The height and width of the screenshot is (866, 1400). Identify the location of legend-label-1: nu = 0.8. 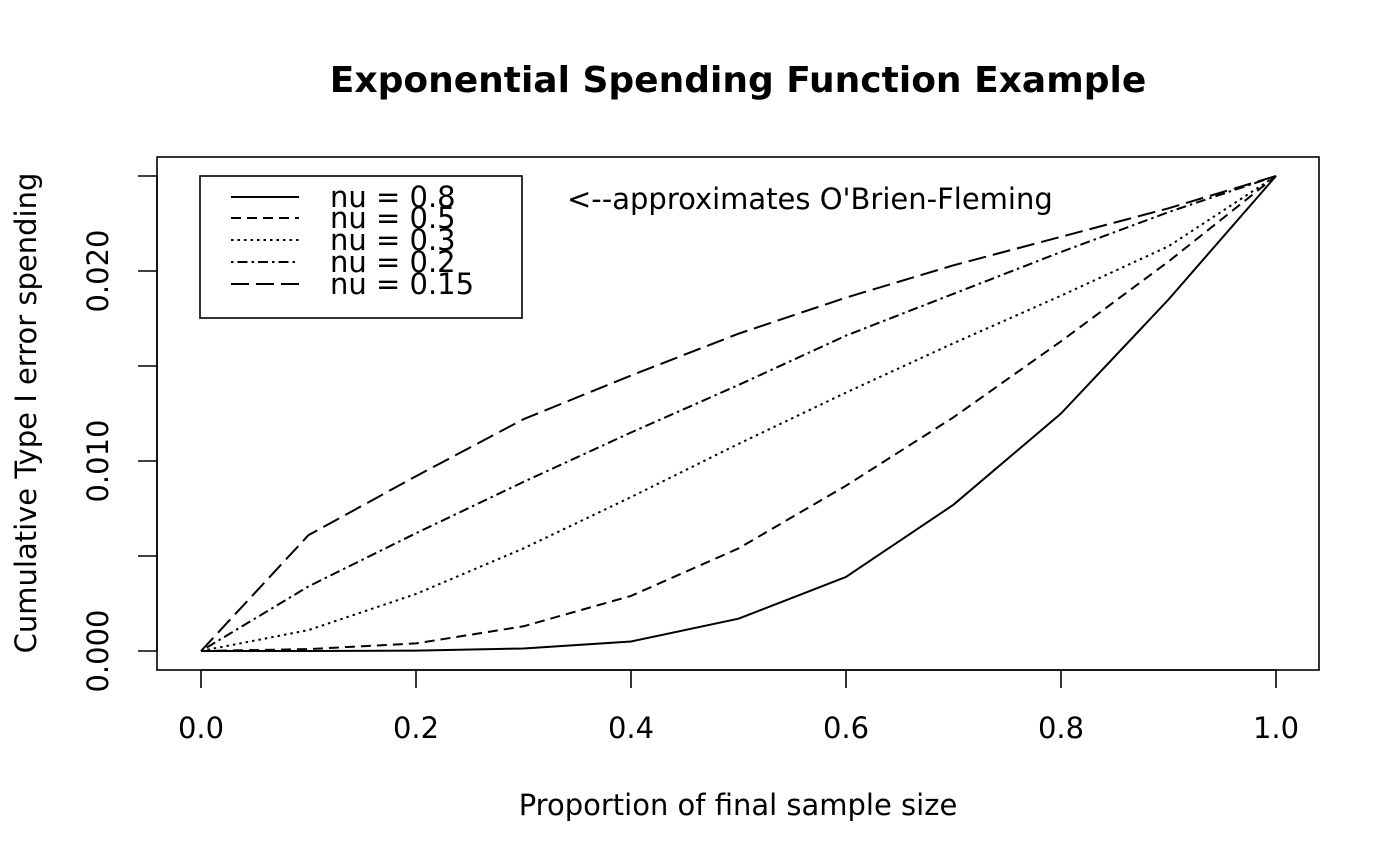
(393, 197).